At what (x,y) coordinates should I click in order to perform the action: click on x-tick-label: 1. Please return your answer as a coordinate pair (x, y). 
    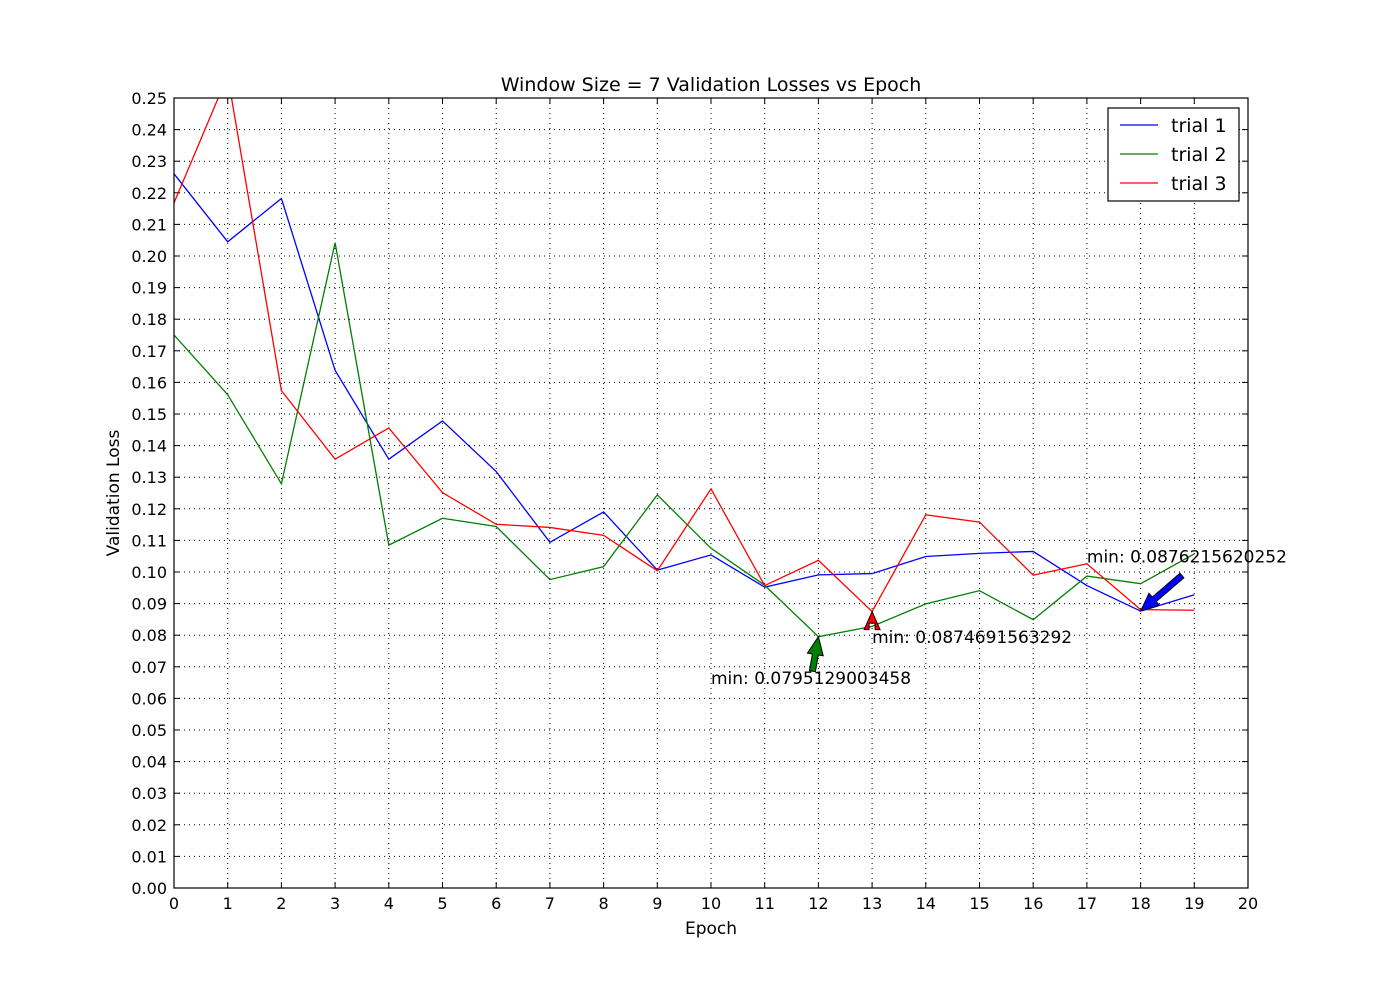
    Looking at the image, I should click on (228, 903).